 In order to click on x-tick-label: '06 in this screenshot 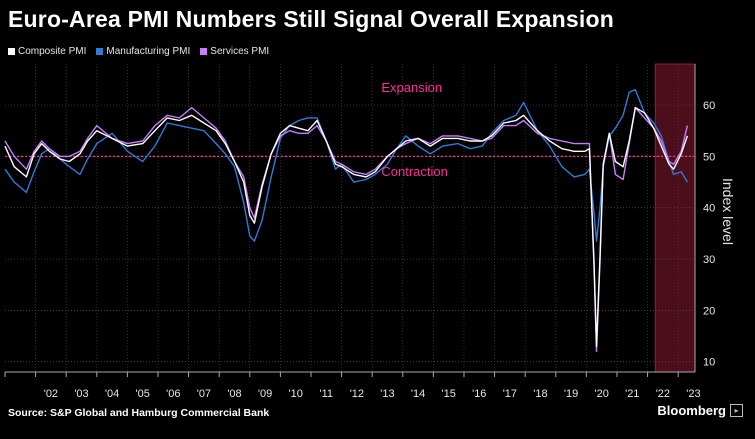, I will do `click(173, 394)`.